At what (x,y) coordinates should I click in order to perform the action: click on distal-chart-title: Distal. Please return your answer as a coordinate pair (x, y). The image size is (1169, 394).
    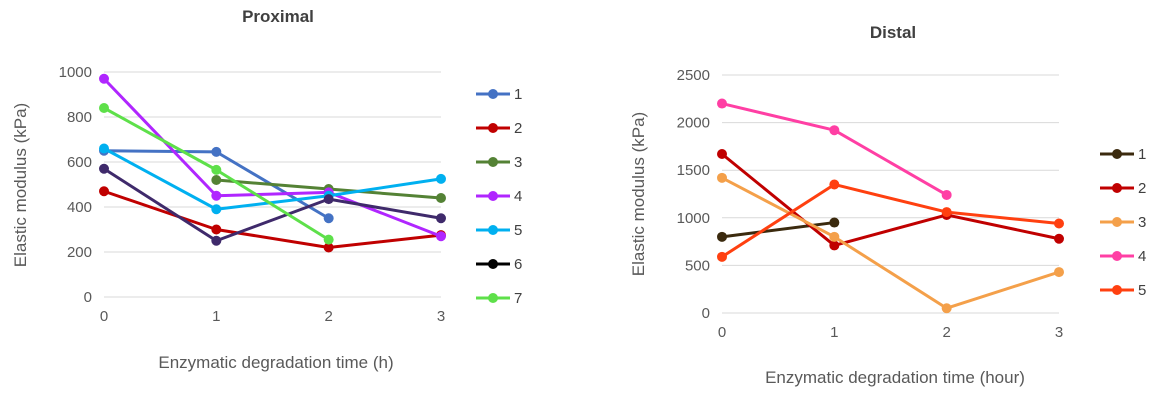
    Looking at the image, I should click on (893, 32).